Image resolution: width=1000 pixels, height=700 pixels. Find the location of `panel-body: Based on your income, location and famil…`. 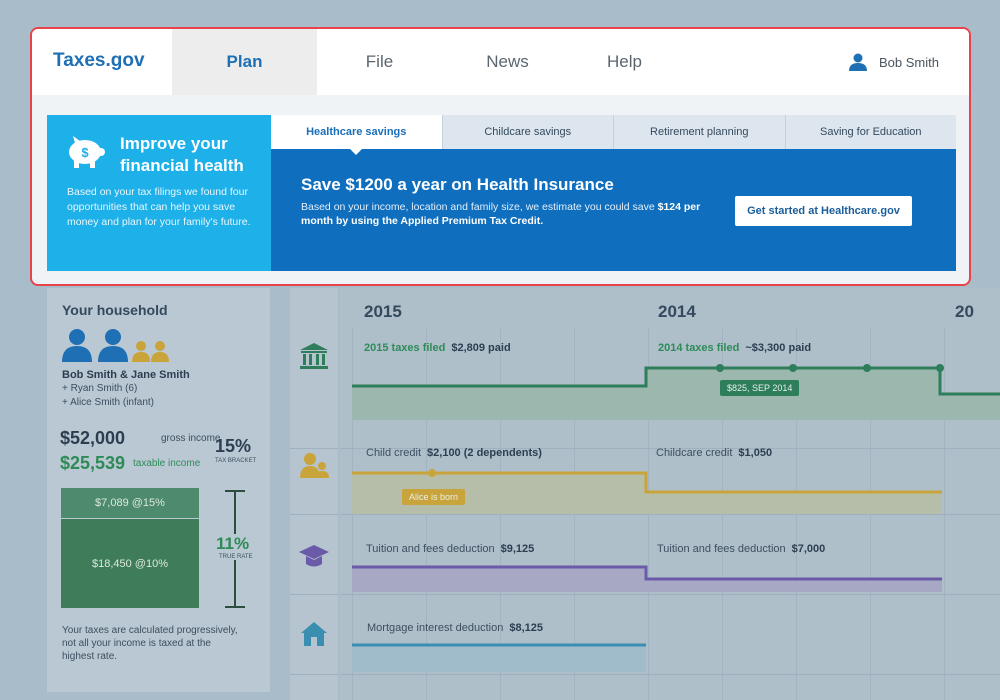

panel-body: Based on your income, location and famil… is located at coordinates (501, 214).